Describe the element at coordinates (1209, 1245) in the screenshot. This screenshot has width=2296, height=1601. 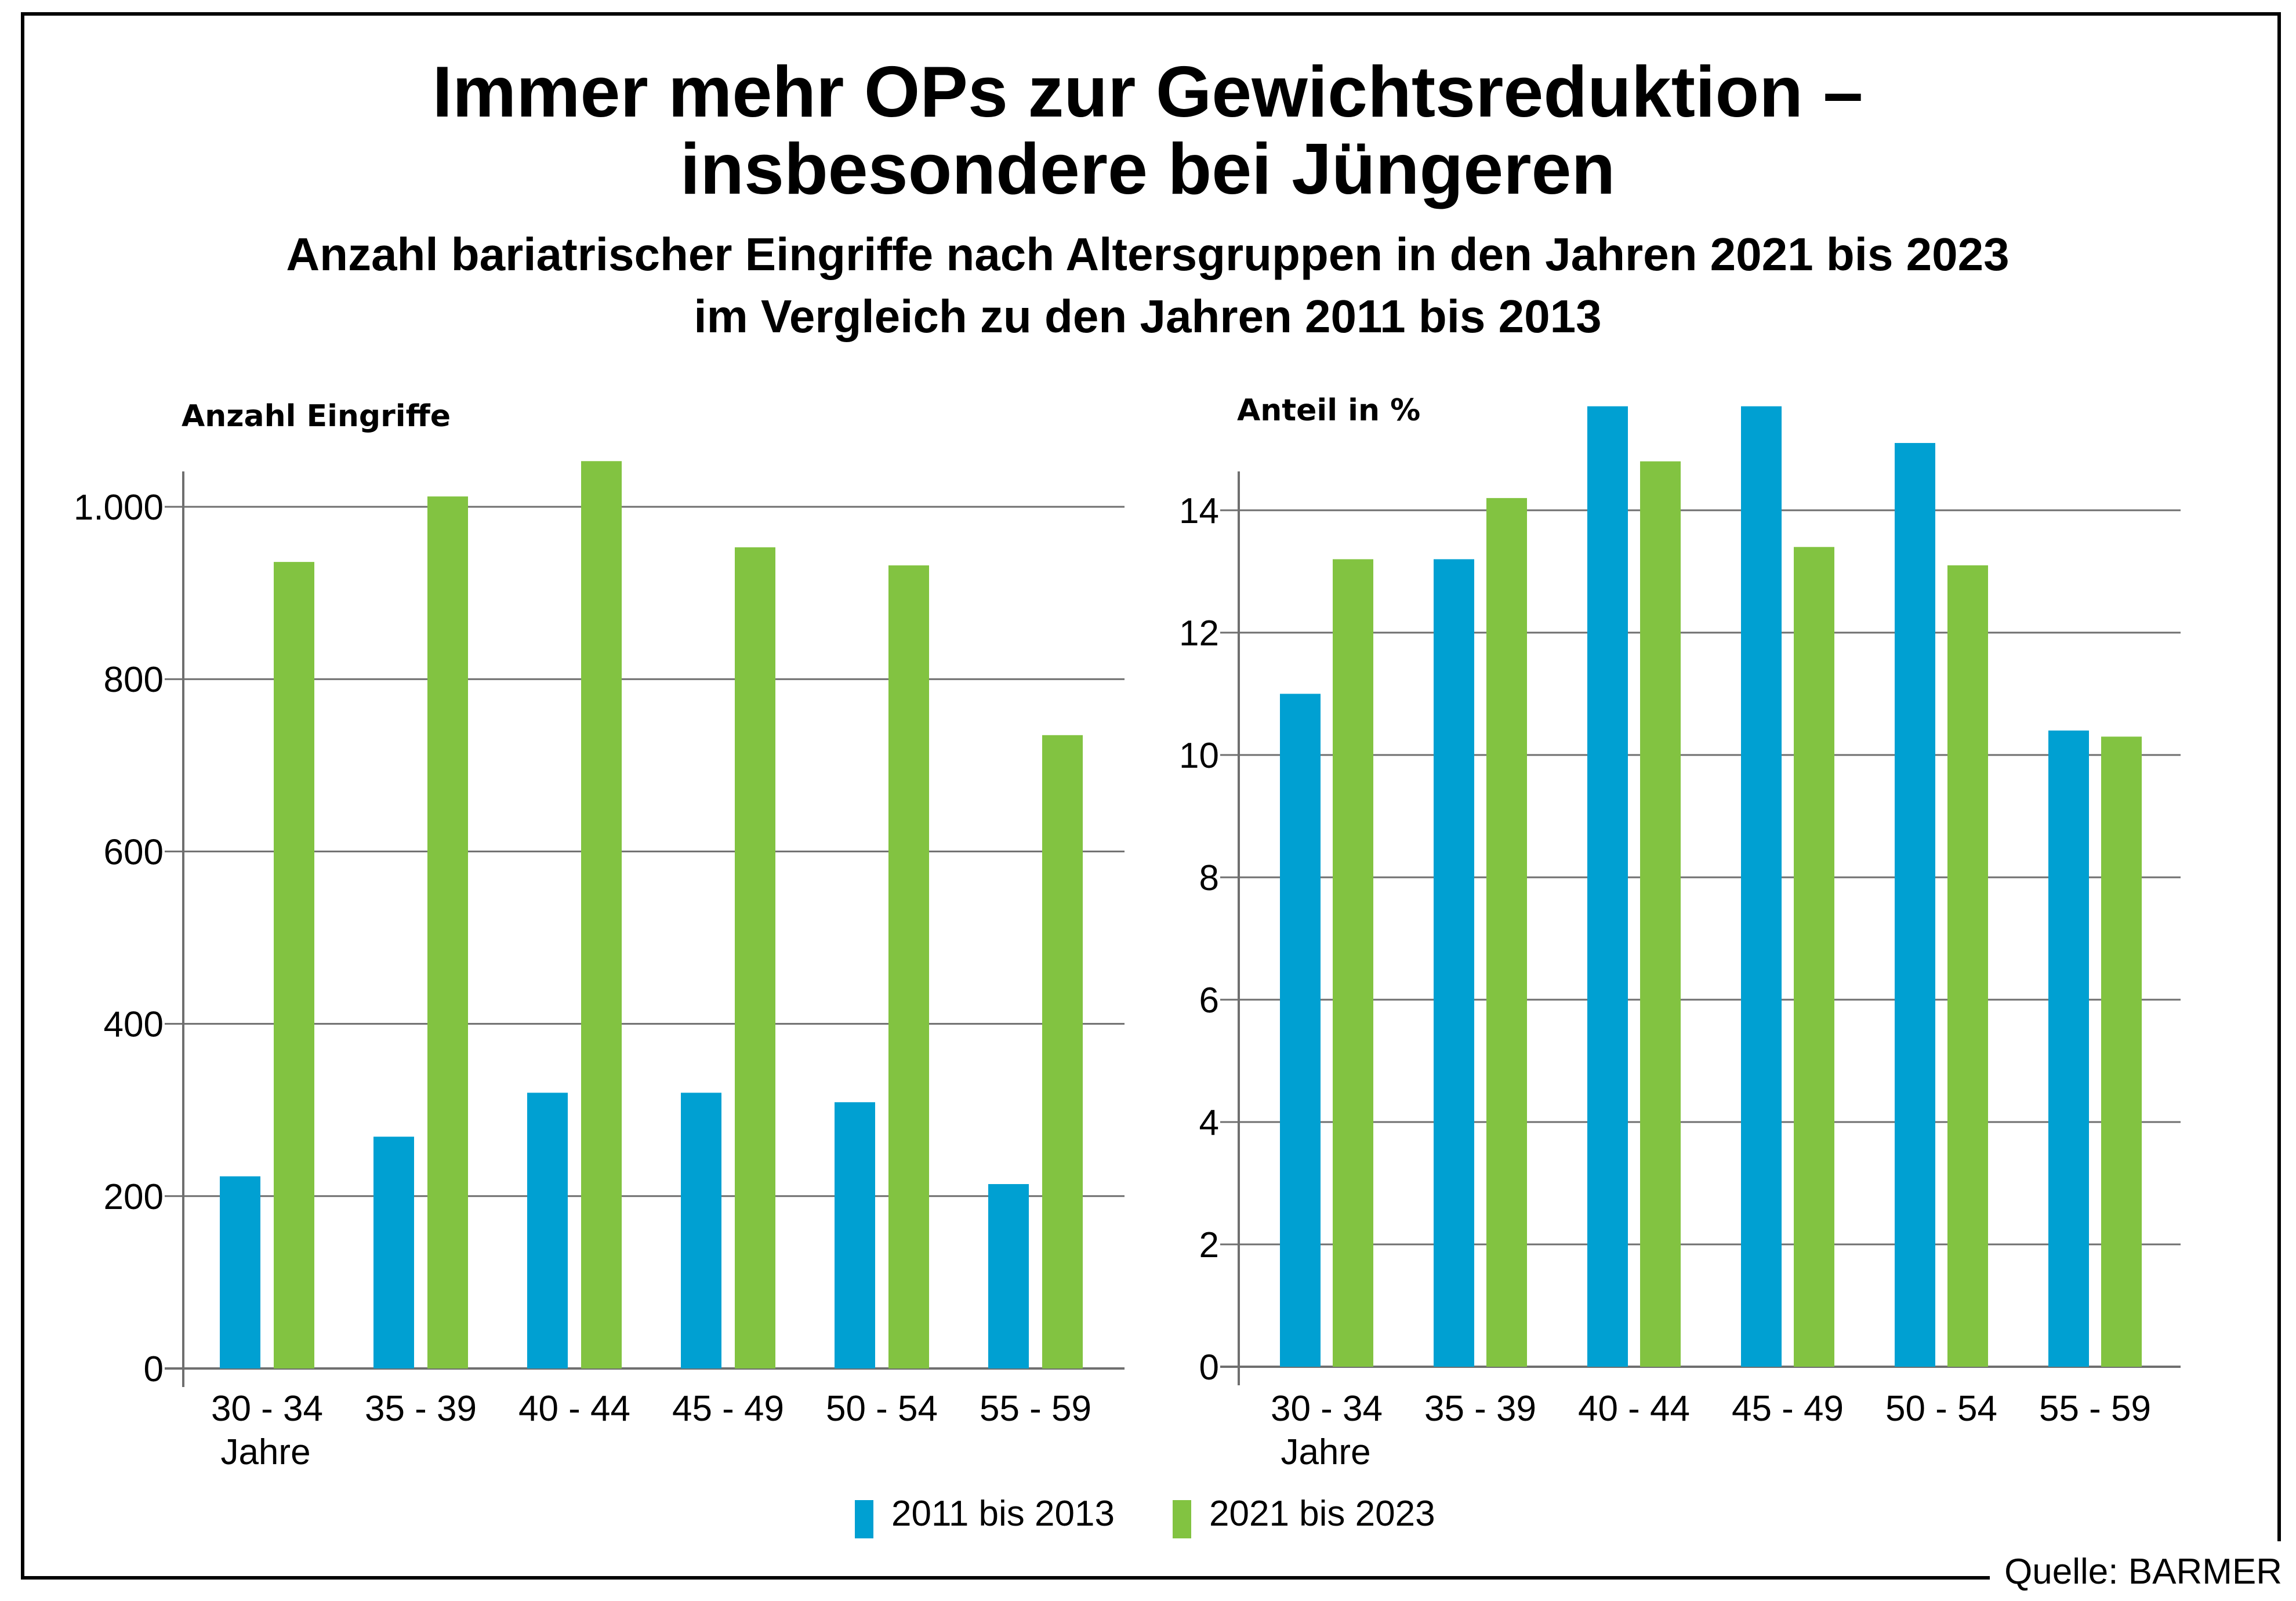
I see `y-tick-label: 2` at that location.